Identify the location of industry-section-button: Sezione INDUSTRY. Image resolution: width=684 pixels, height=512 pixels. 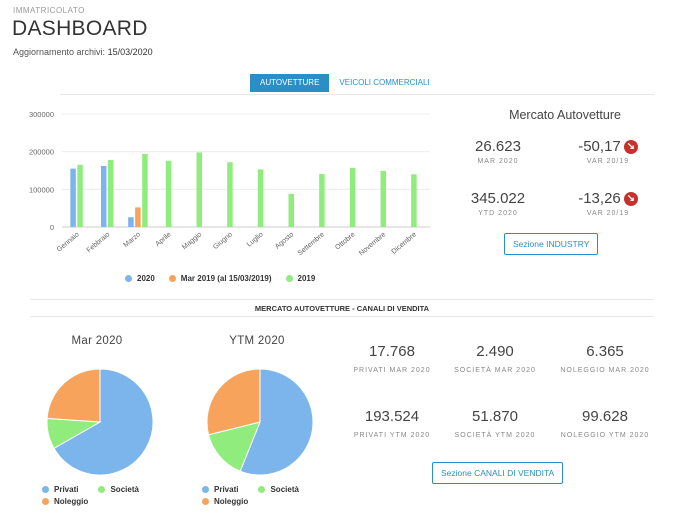
(551, 244).